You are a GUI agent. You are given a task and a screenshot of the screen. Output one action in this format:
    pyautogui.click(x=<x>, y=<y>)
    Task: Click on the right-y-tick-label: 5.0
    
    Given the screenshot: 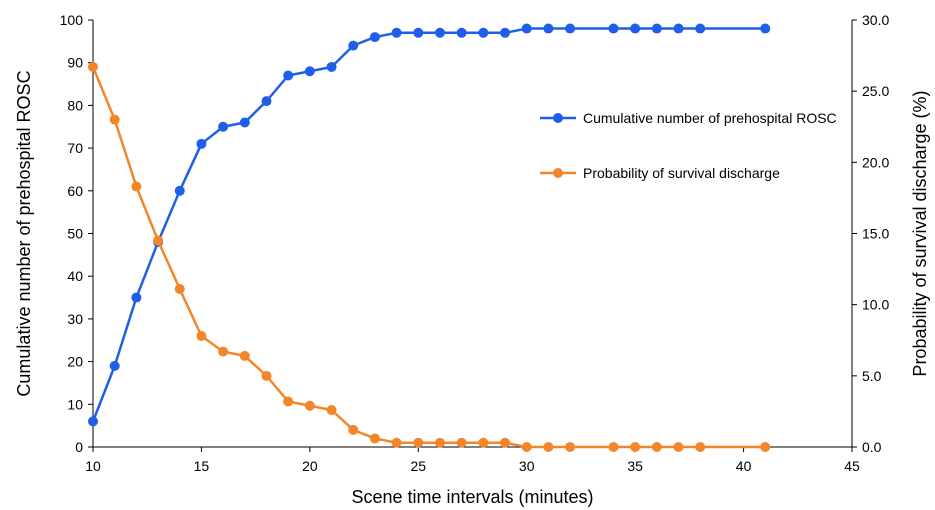 What is the action you would take?
    pyautogui.click(x=872, y=376)
    